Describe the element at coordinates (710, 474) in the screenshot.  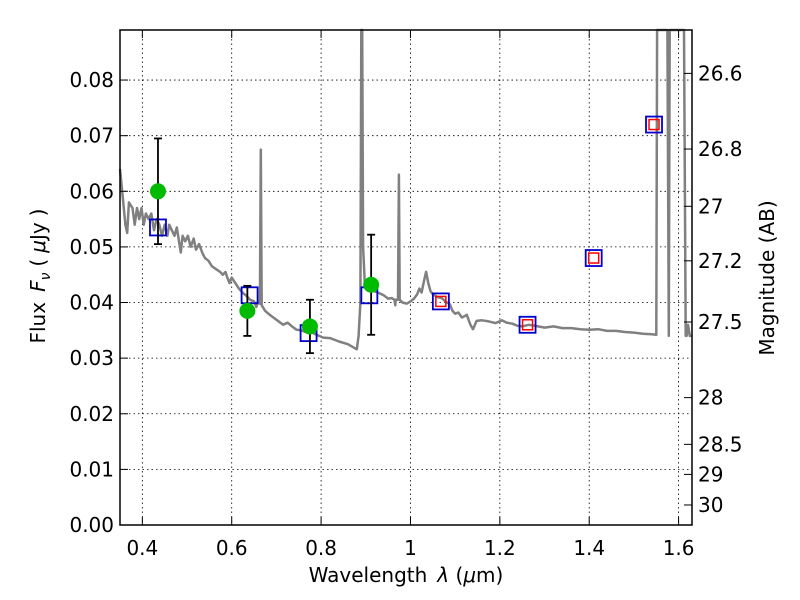
I see `right-tick-label: 29` at that location.